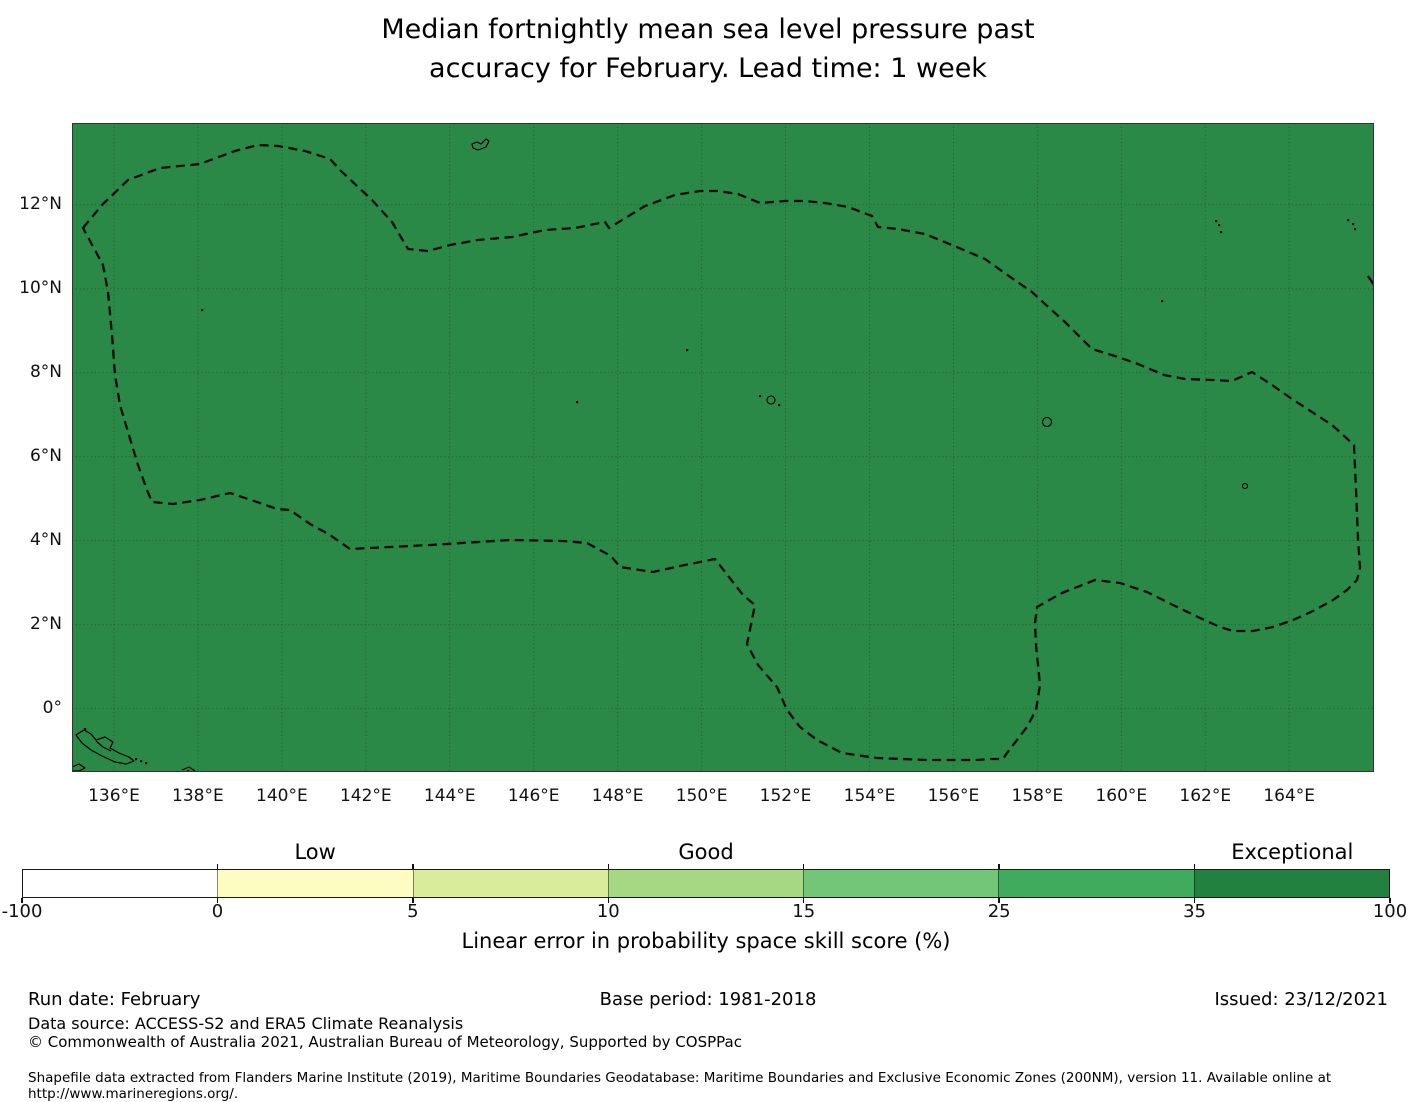 The height and width of the screenshot is (1102, 1416). I want to click on y-tick-label: 6°N, so click(45, 455).